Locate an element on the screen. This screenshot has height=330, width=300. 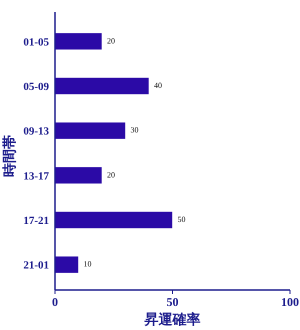
data-label: 10 is located at coordinates (88, 264).